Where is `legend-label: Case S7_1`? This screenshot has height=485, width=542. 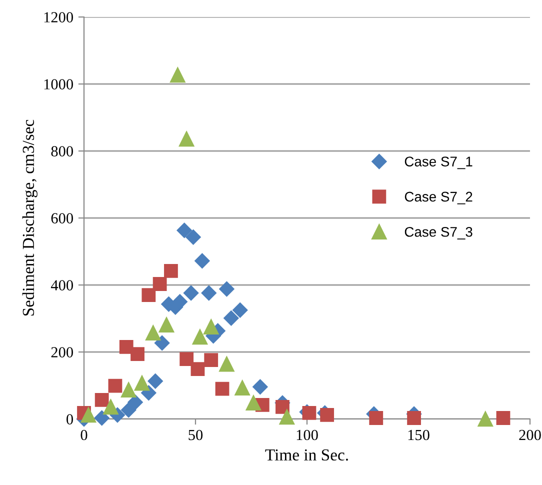
legend-label: Case S7_1 is located at coordinates (438, 163).